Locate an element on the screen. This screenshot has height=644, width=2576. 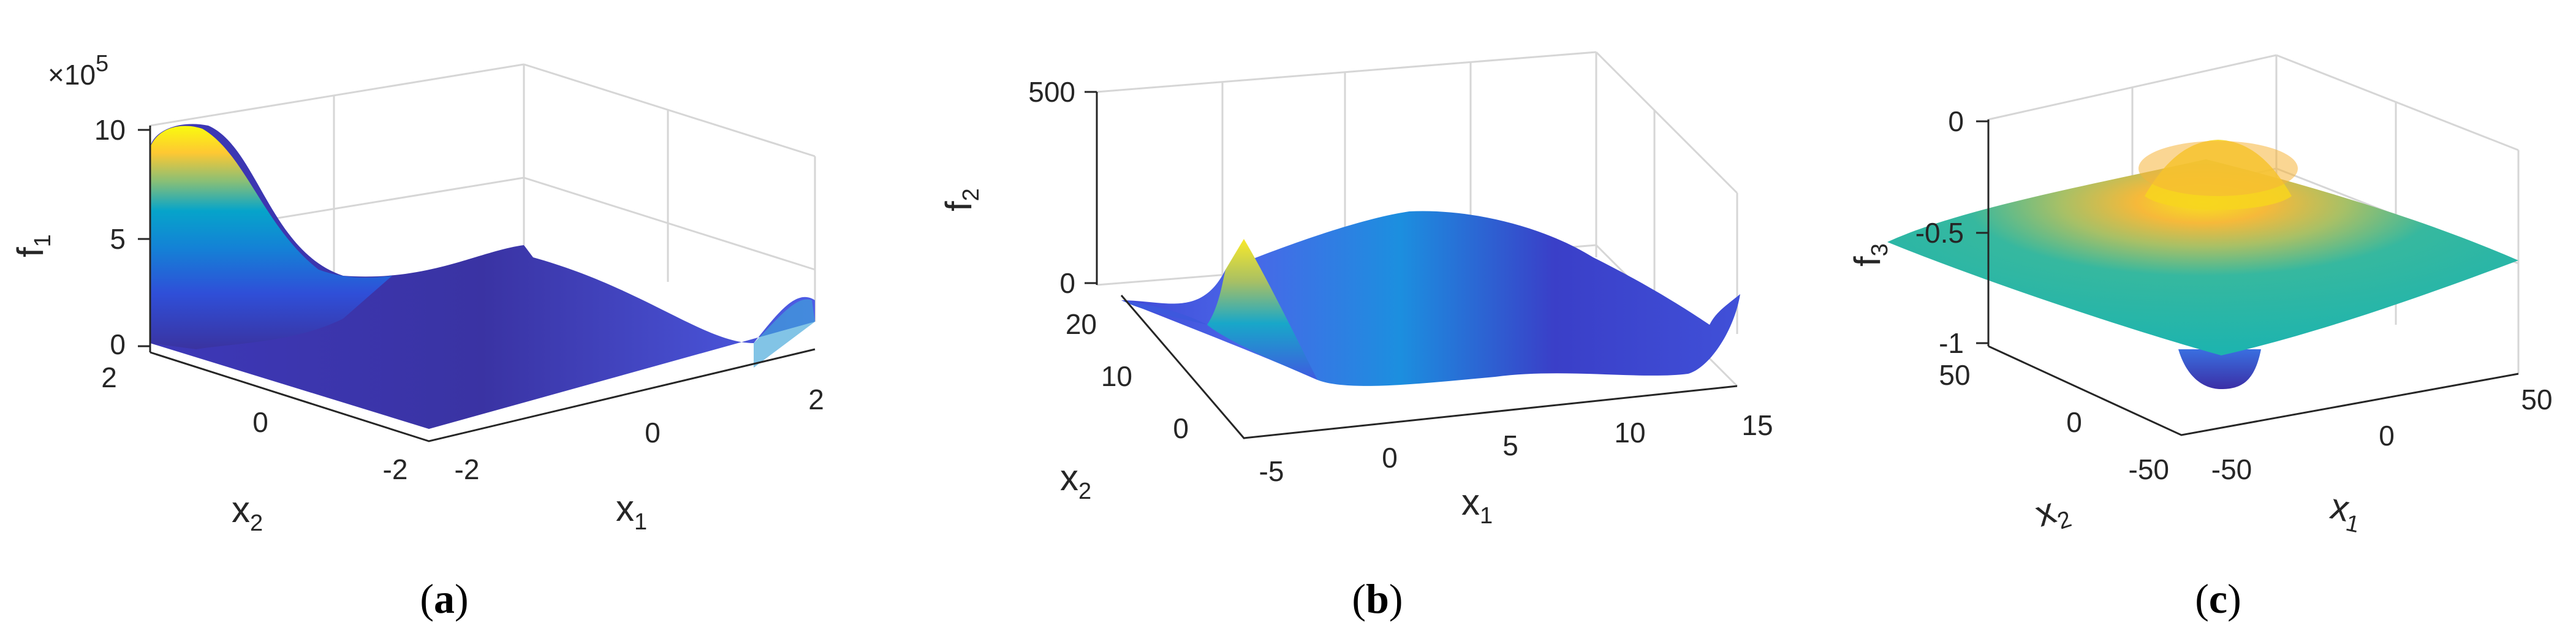
panel-a-y-tick: 0 is located at coordinates (260, 422).